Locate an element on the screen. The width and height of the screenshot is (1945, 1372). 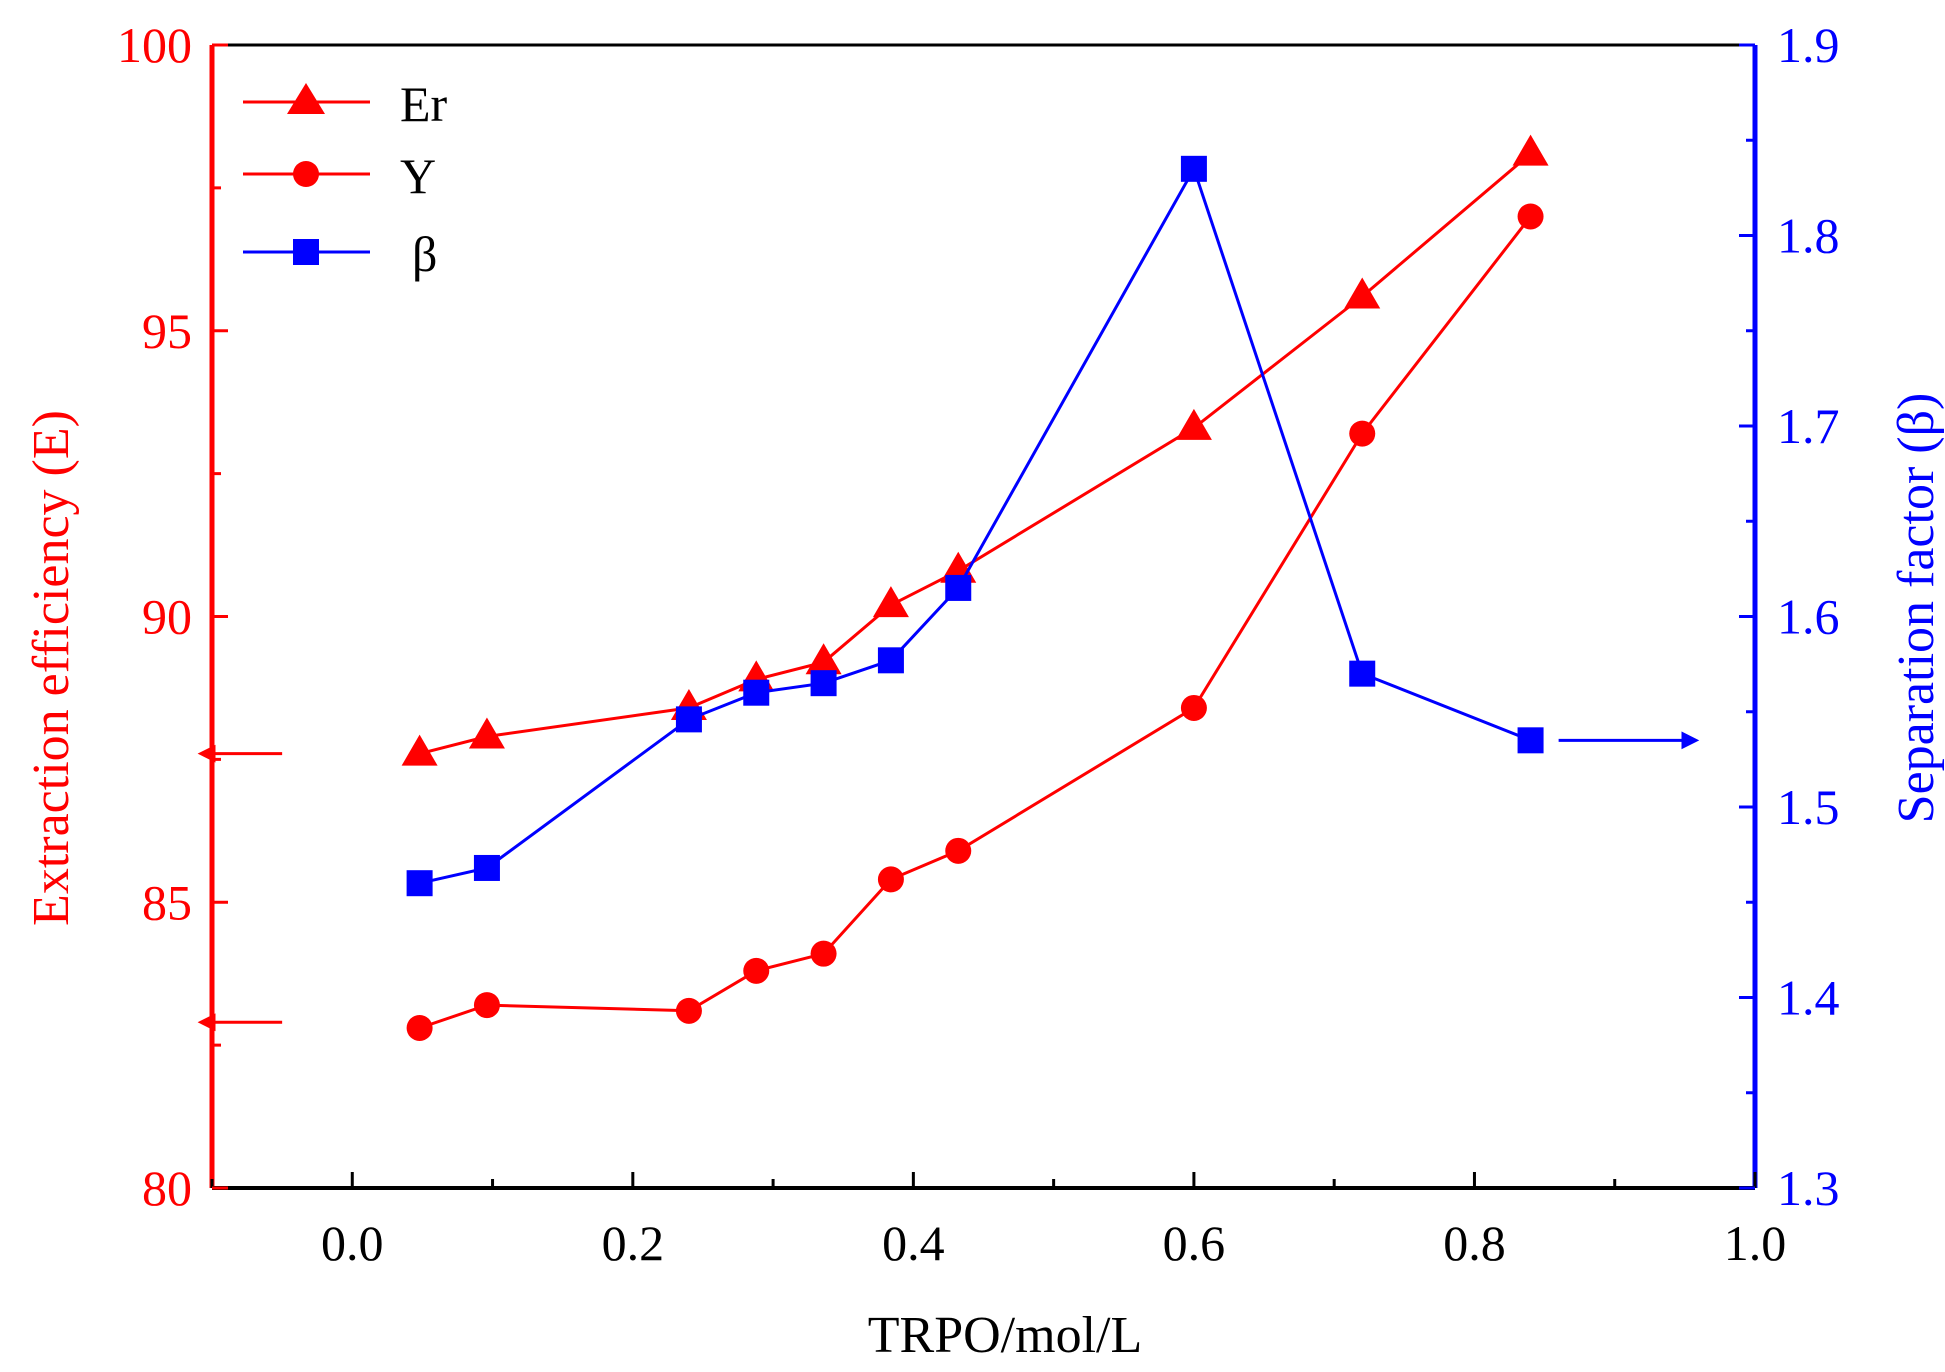
y-left-tick-label: 95 is located at coordinates (167, 331).